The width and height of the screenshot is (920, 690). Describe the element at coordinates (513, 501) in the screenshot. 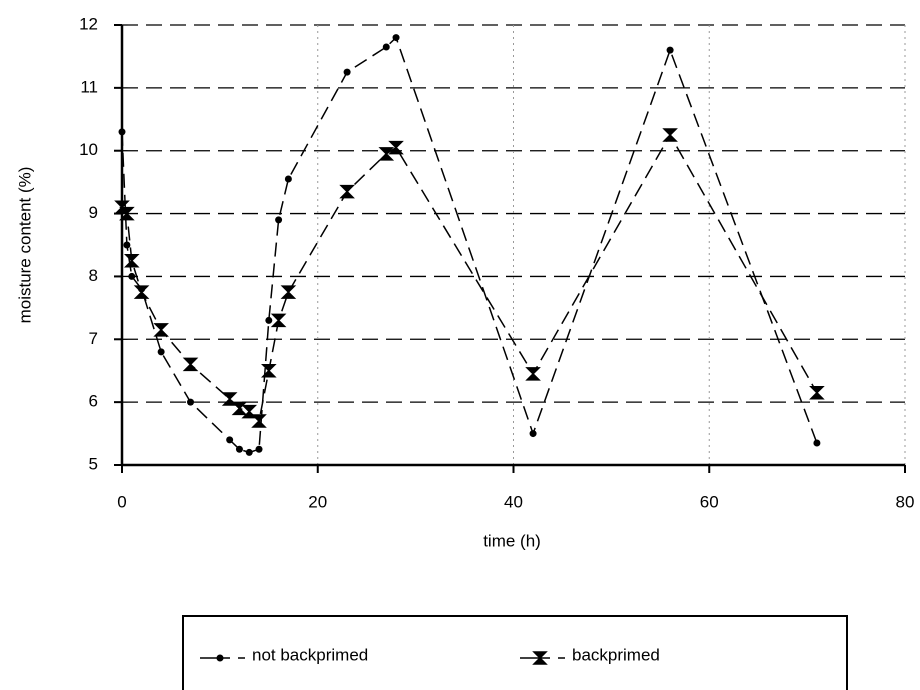

I see `x-tick-label: 40` at that location.